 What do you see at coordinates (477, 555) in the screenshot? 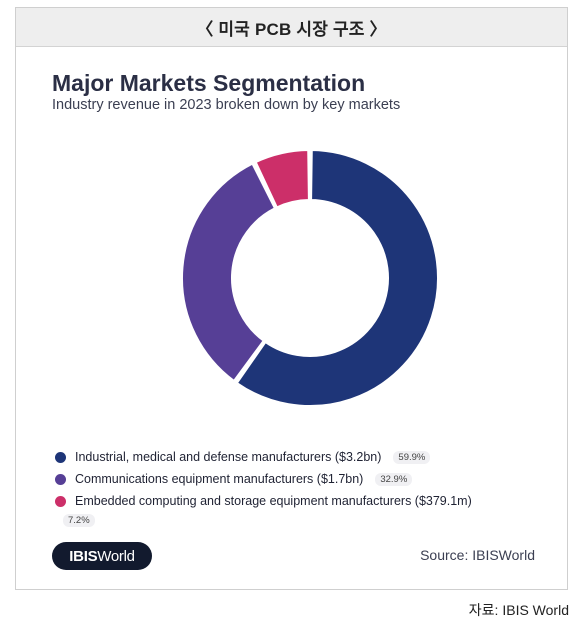
I see `source-label: Source: IBISWorld` at bounding box center [477, 555].